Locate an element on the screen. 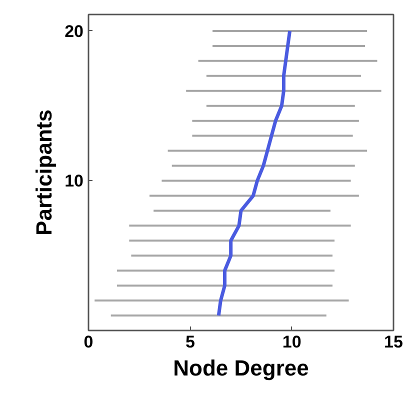 The height and width of the screenshot is (402, 413). x-tick-label: 10 is located at coordinates (292, 342).